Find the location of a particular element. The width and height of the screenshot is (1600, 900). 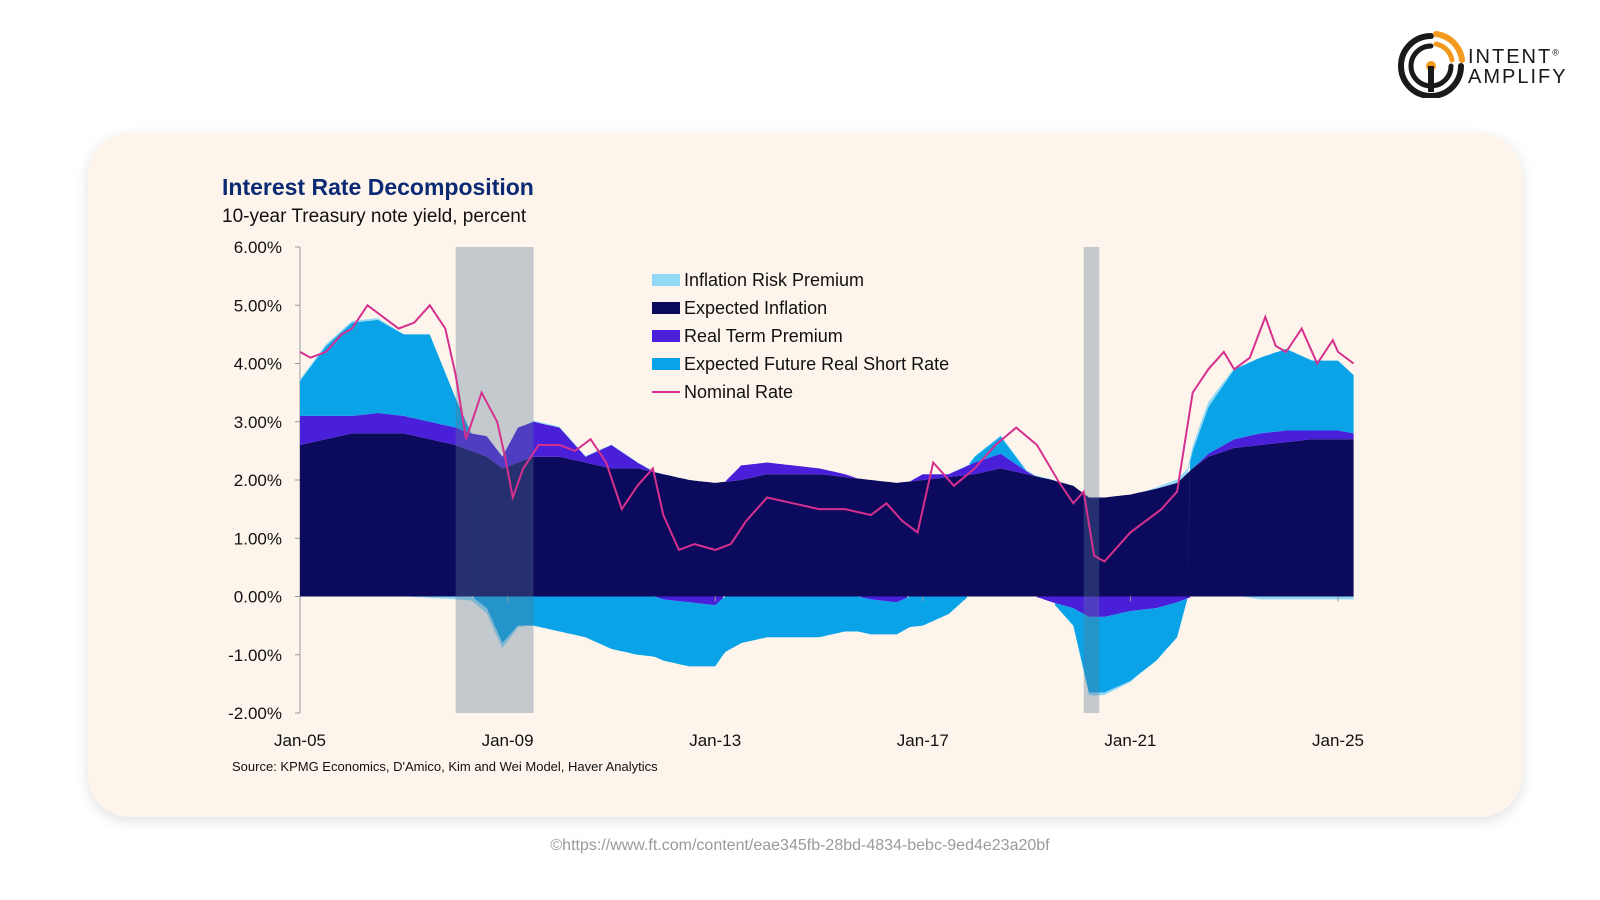

legend-label-nominal-rate: Nominal Rate is located at coordinates (738, 392).